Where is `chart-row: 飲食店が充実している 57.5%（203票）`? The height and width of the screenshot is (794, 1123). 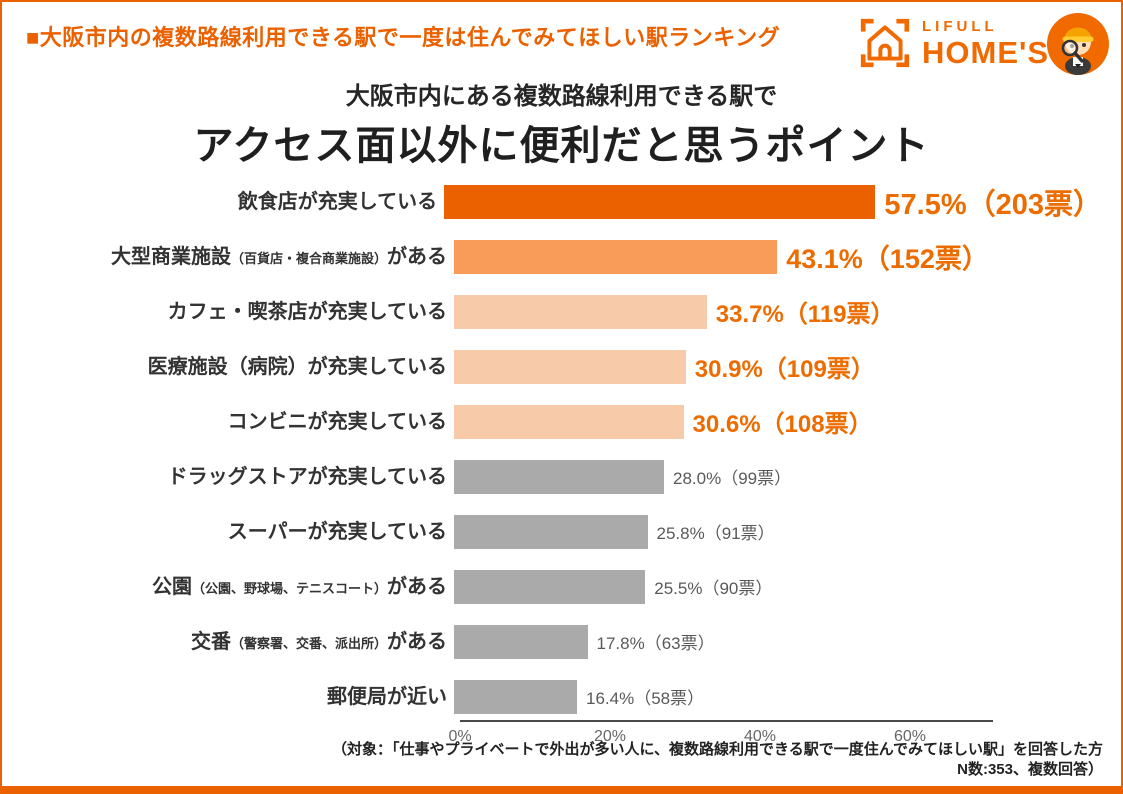
chart-row: 飲食店が充実している 57.5%（203票） is located at coordinates (552, 201).